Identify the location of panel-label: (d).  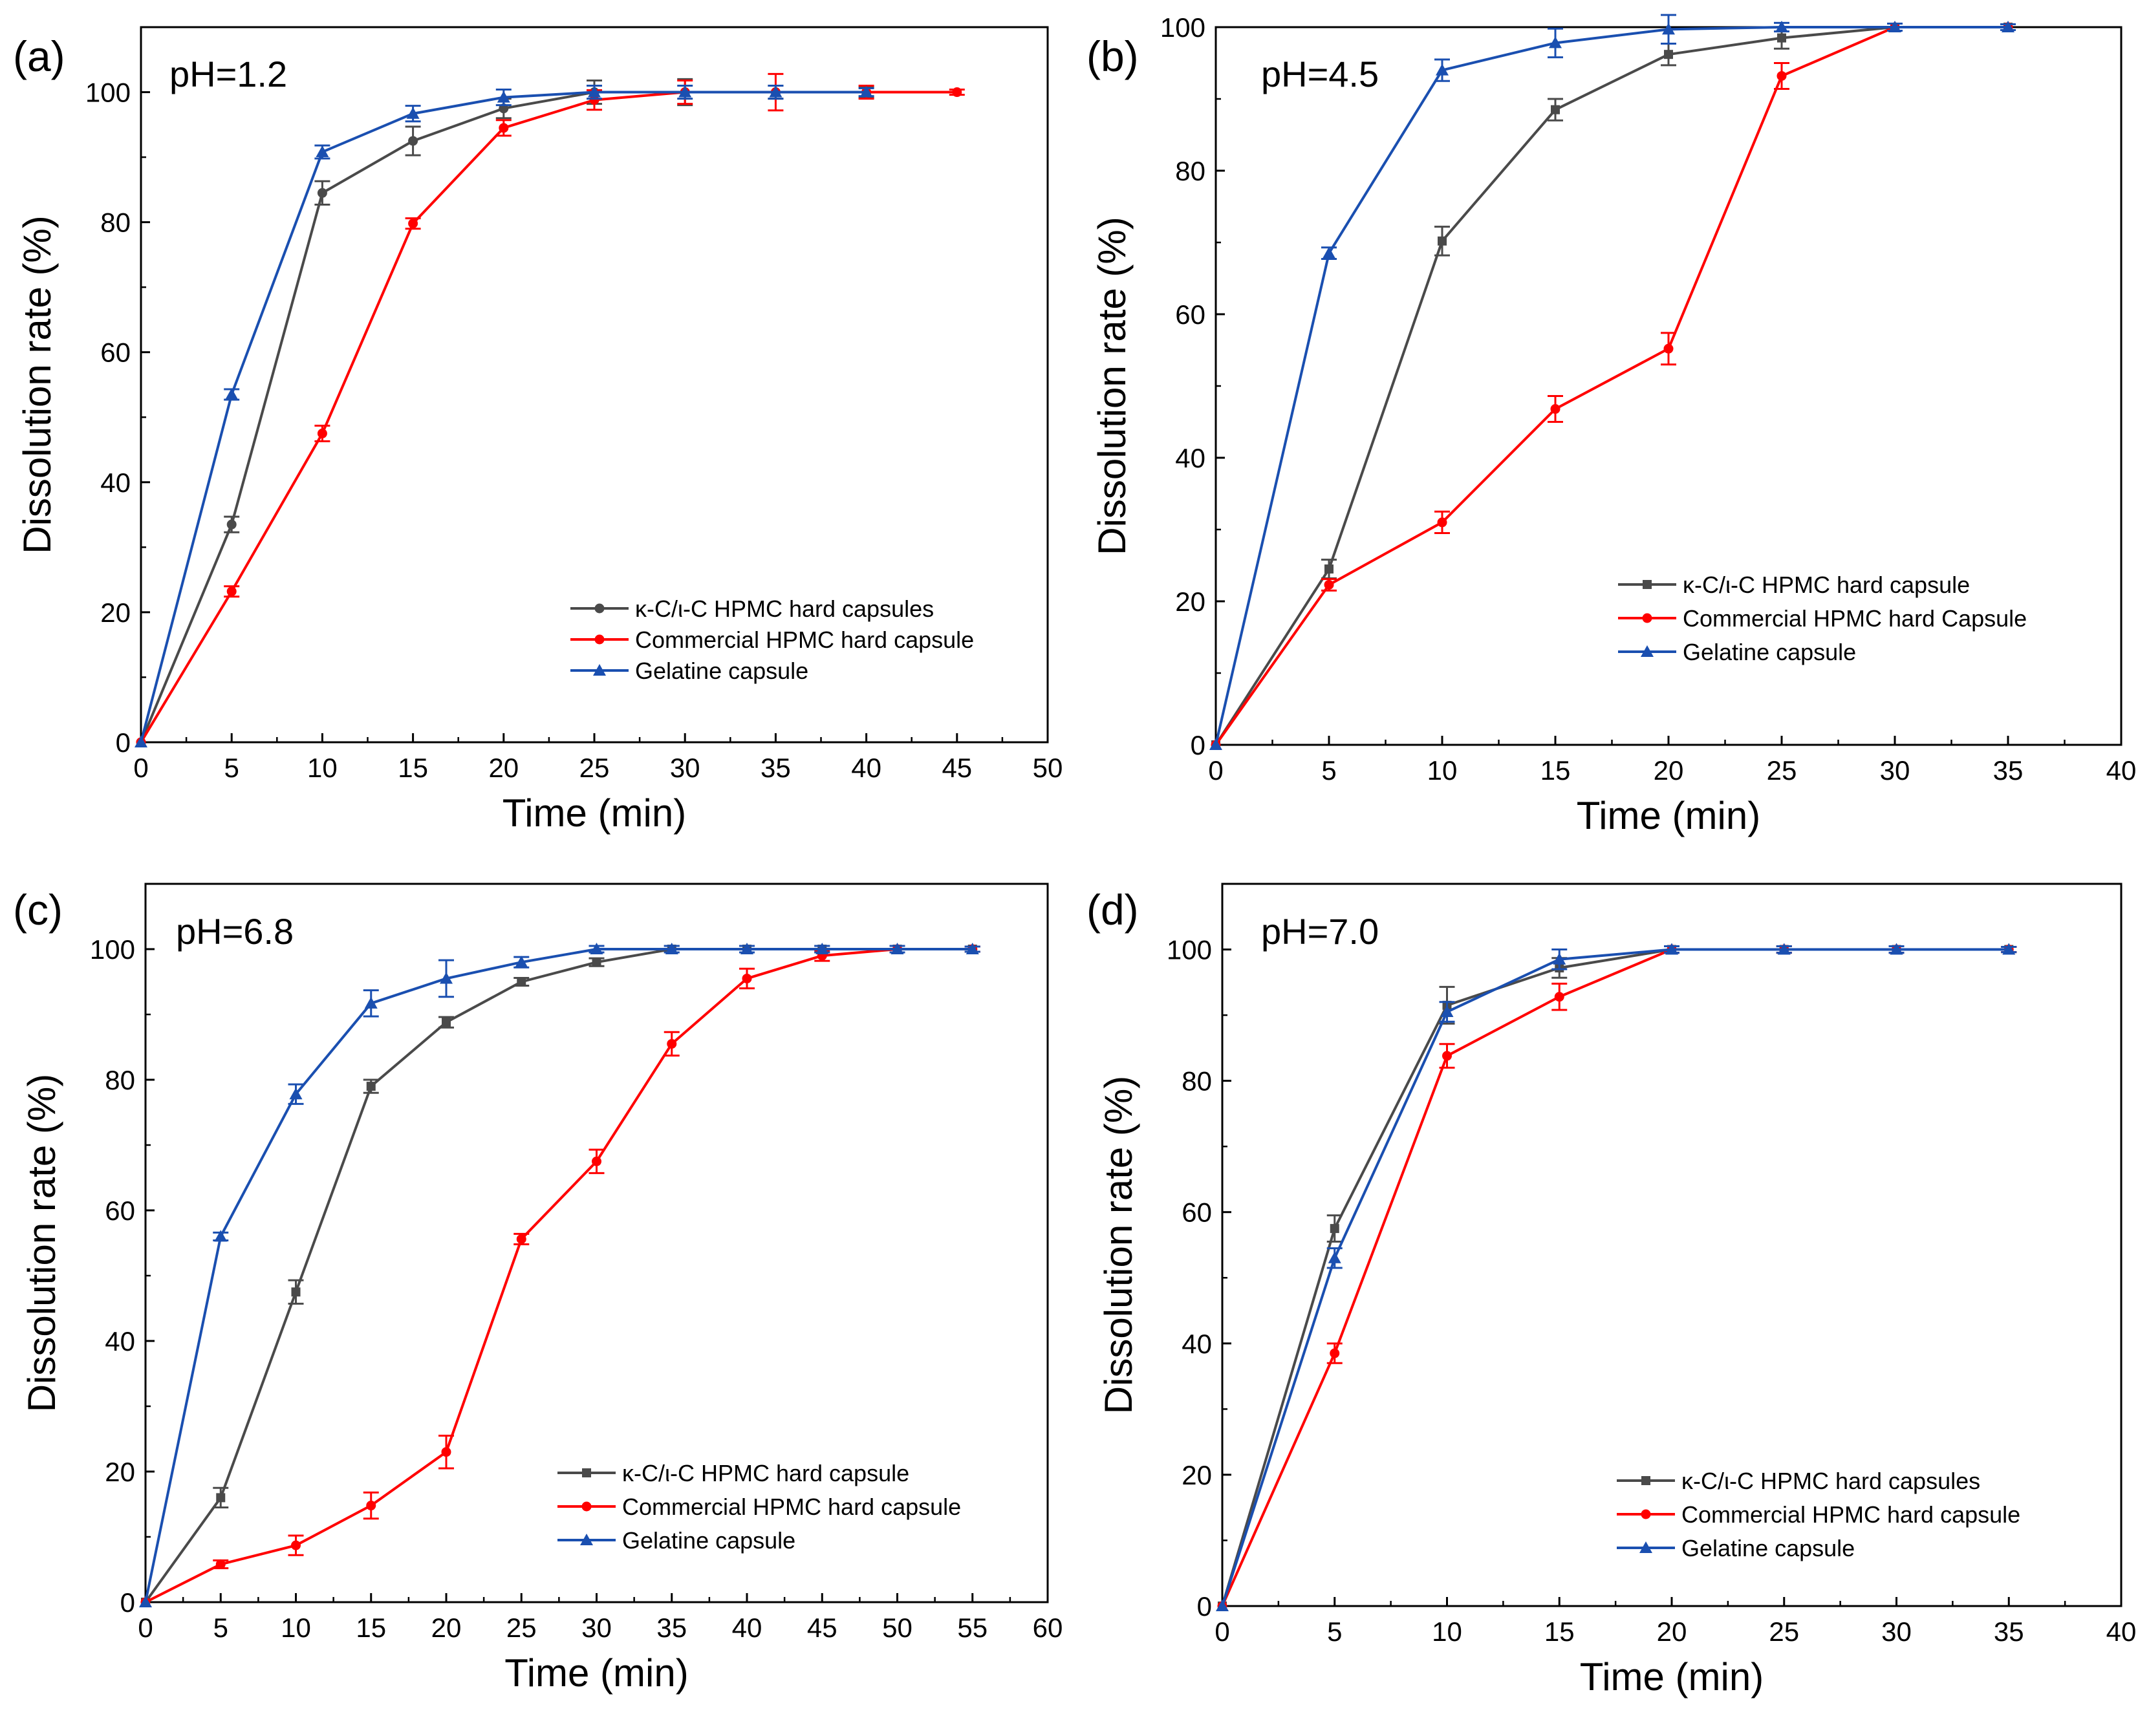
(1112, 910).